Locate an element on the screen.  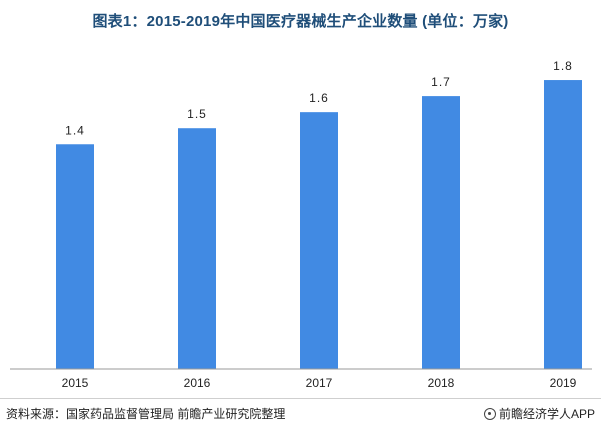
x-tick-label-2018: 2018 is located at coordinates (441, 383).